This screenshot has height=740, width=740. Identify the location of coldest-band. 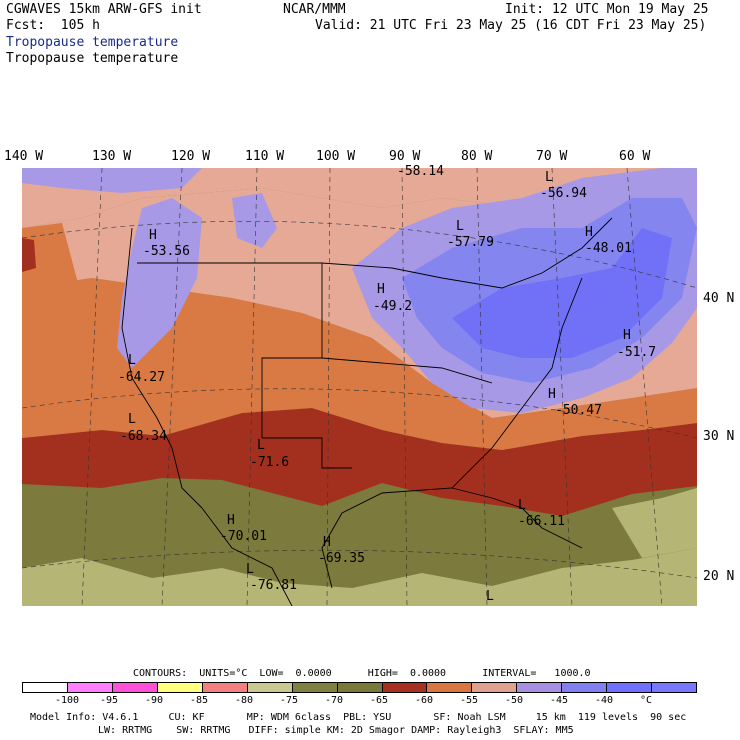
(359, 577).